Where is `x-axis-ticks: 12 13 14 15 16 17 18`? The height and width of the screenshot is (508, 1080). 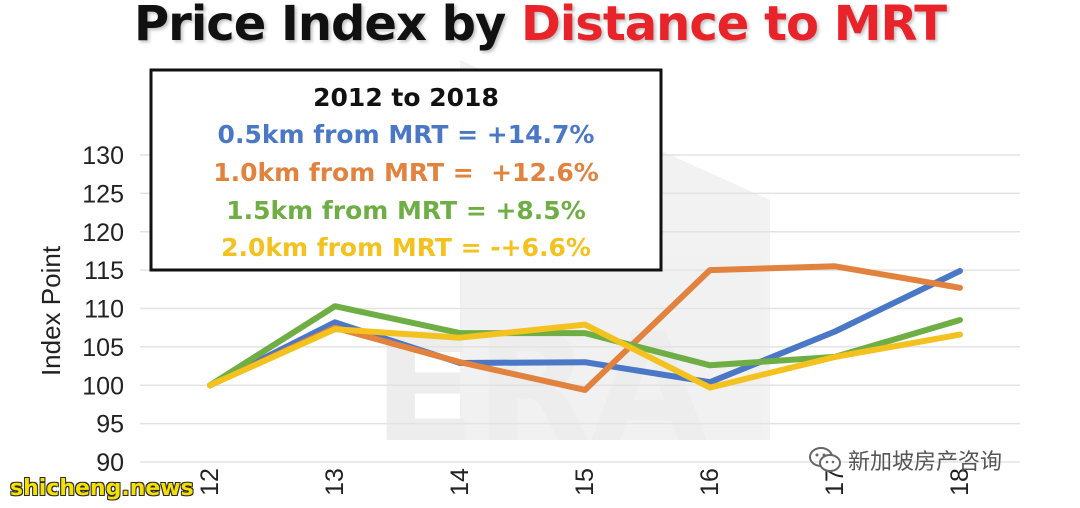
x-axis-ticks: 12 13 14 15 16 17 18 is located at coordinates (585, 482).